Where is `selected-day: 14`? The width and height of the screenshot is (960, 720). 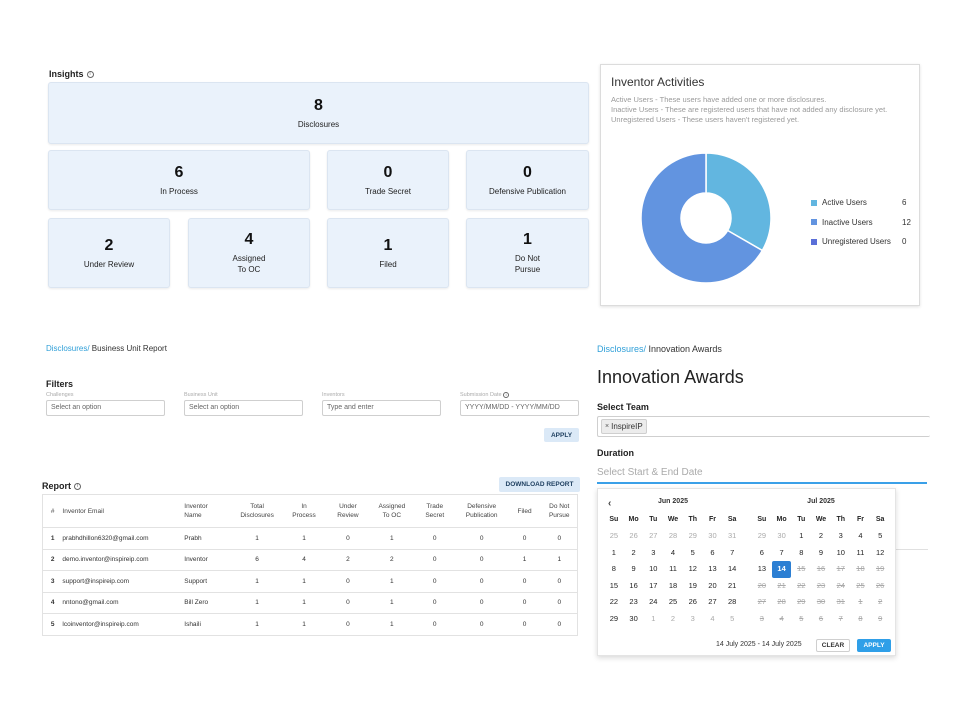 selected-day: 14 is located at coordinates (781, 569).